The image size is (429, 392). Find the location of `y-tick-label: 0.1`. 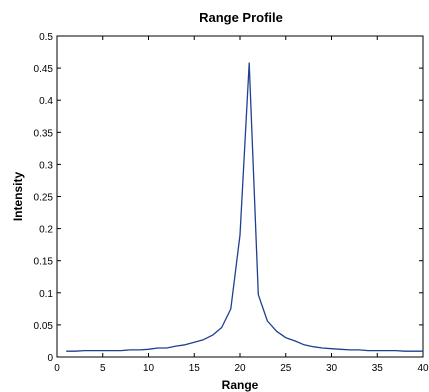

y-tick-label: 0.1 is located at coordinates (46, 294).